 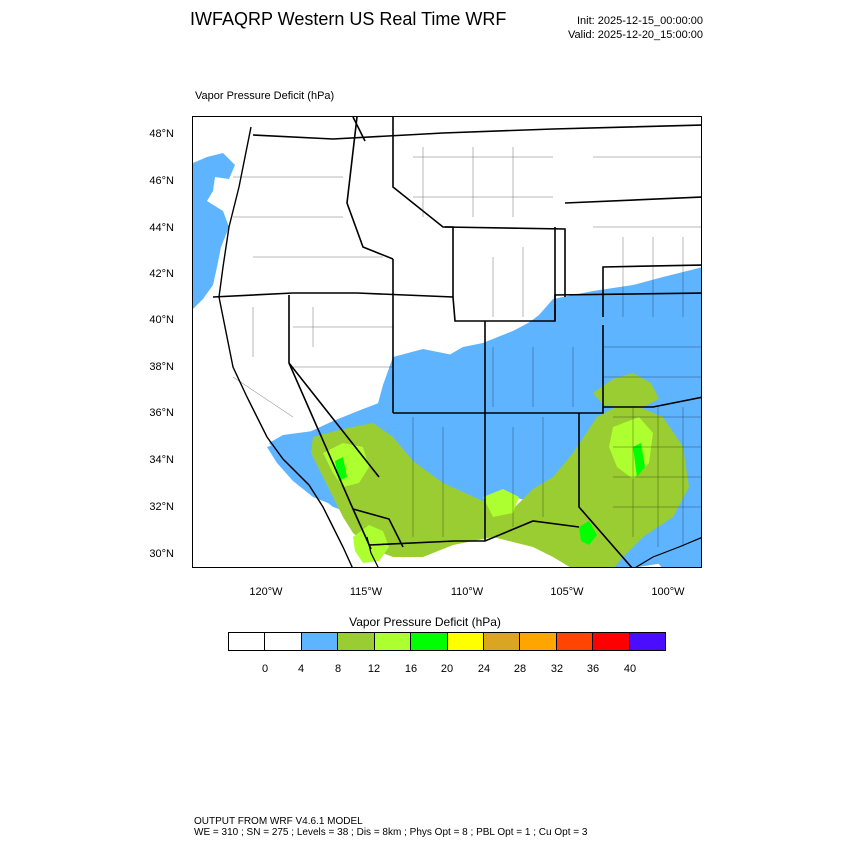 What do you see at coordinates (301, 669) in the screenshot?
I see `colorbar-tick: 4` at bounding box center [301, 669].